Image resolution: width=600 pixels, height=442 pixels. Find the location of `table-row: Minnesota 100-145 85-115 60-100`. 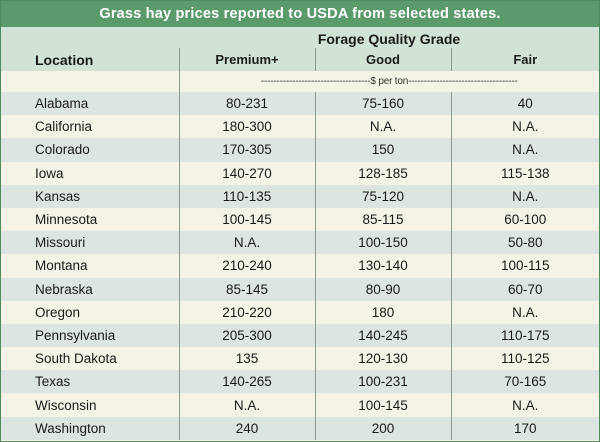

table-row: Minnesota 100-145 85-115 60-100 is located at coordinates (300, 219).